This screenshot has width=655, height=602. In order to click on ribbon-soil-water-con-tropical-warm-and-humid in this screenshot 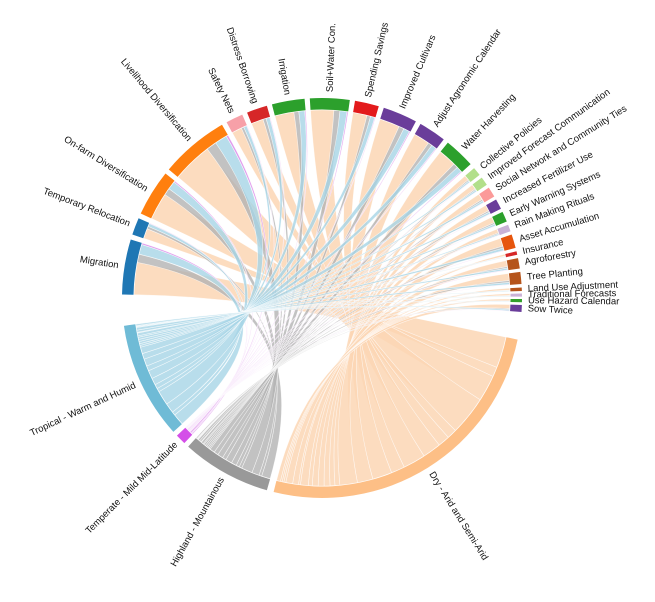, I will do `click(248, 244)`.